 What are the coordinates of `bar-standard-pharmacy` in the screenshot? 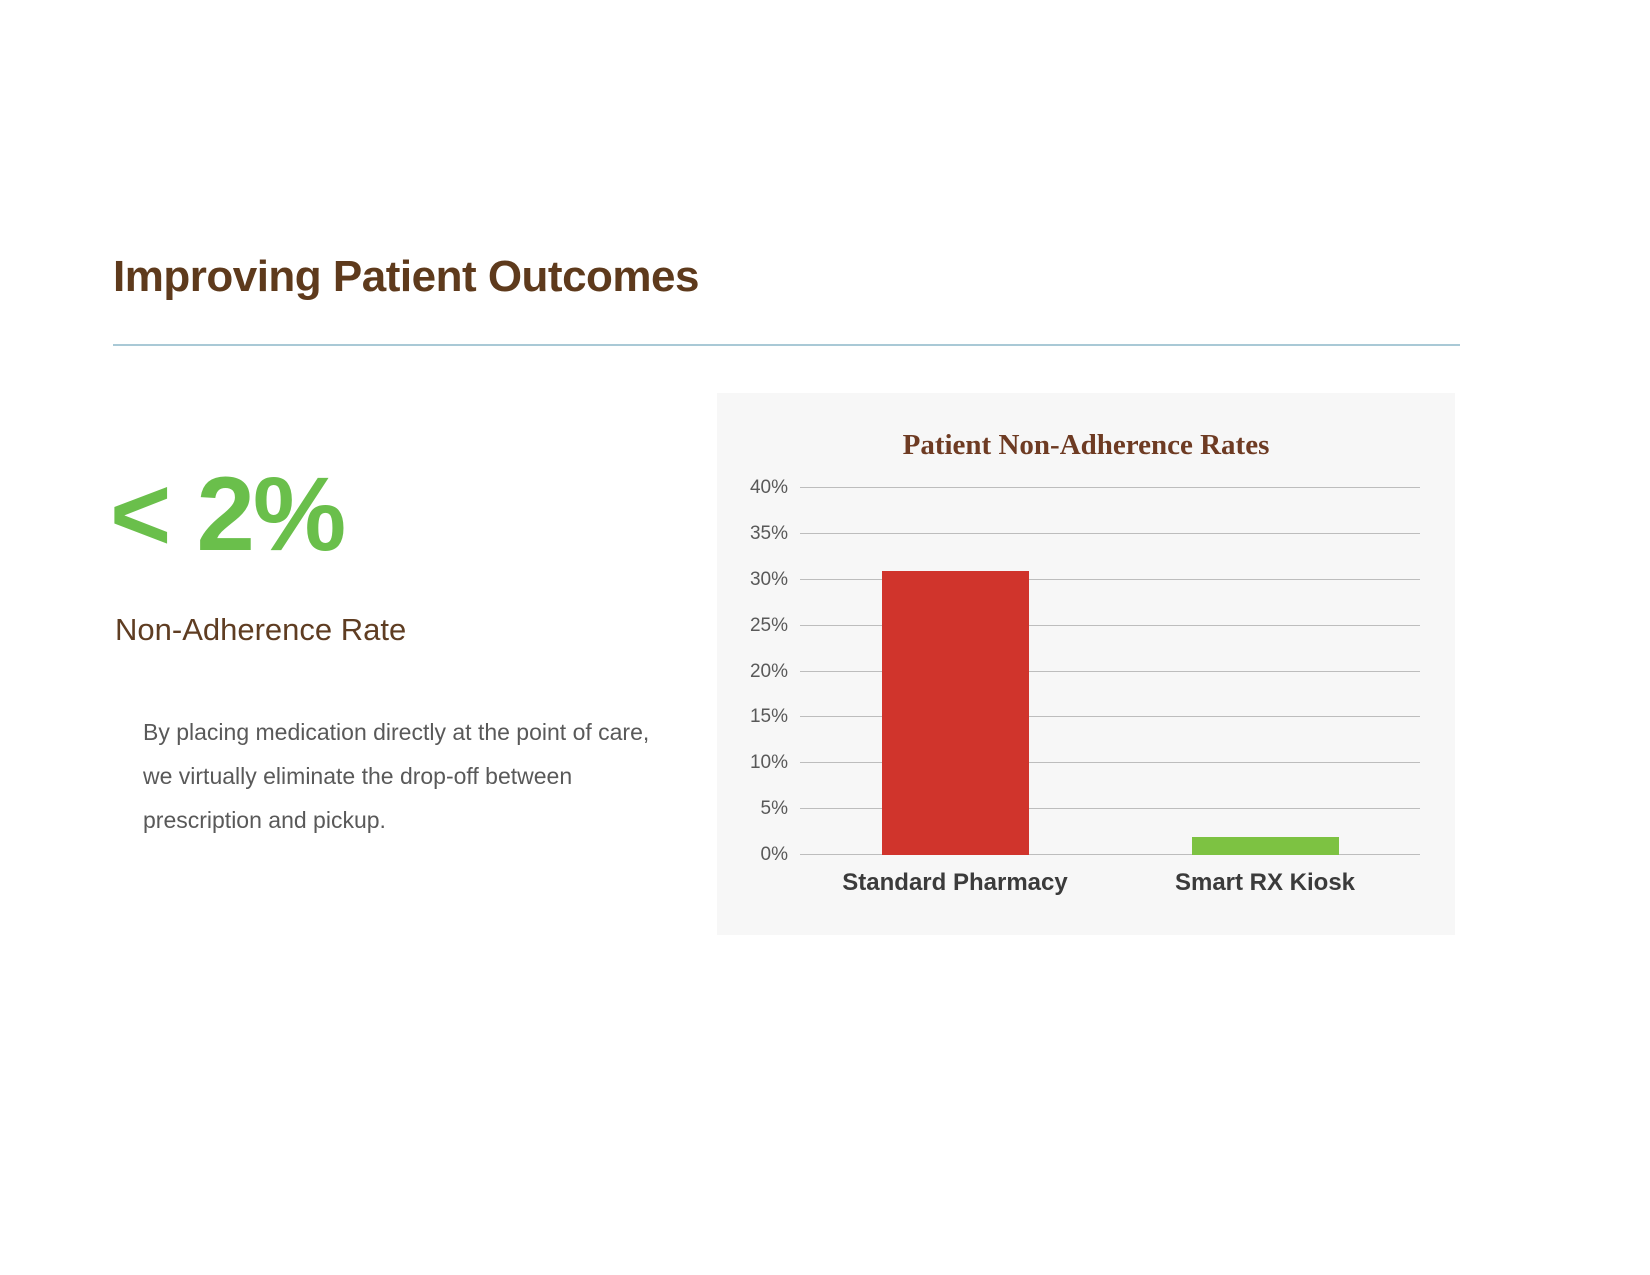 It's located at (955, 712).